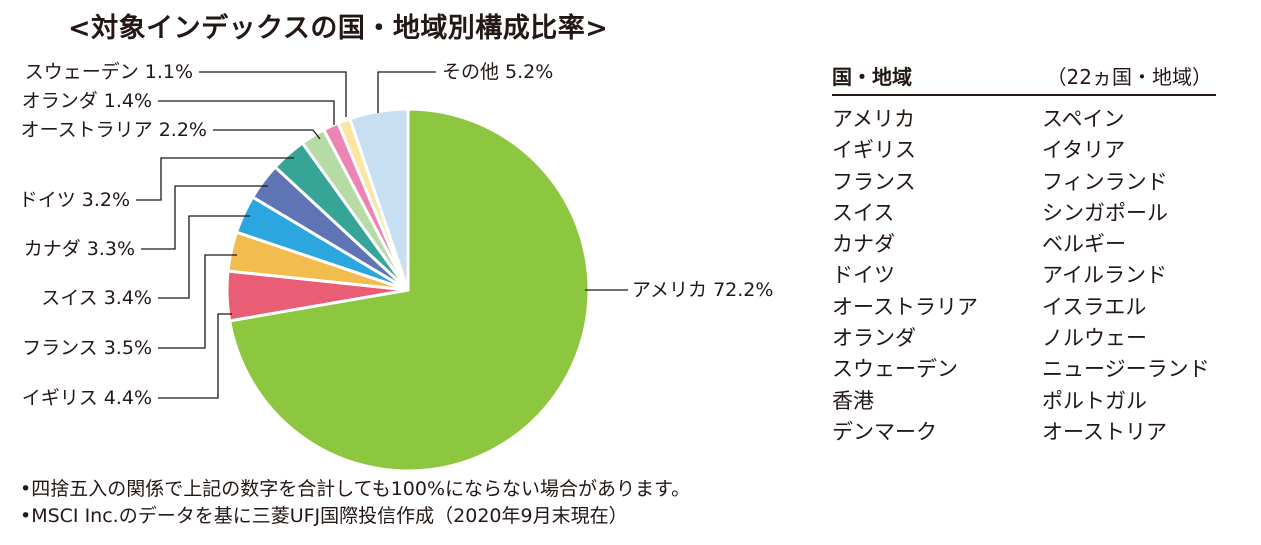 The height and width of the screenshot is (545, 1261). What do you see at coordinates (863, 212) in the screenshot?
I see `legend-item: スイス` at bounding box center [863, 212].